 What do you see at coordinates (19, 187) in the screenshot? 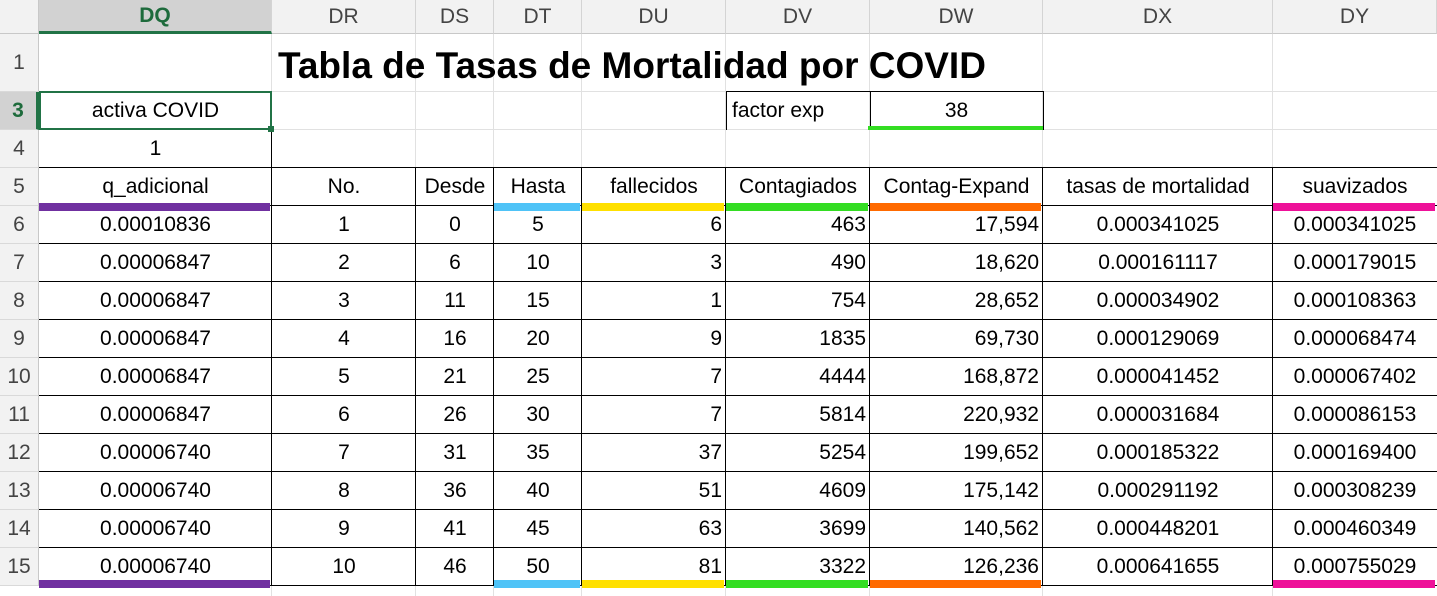
I see `row-header-5: 5` at bounding box center [19, 187].